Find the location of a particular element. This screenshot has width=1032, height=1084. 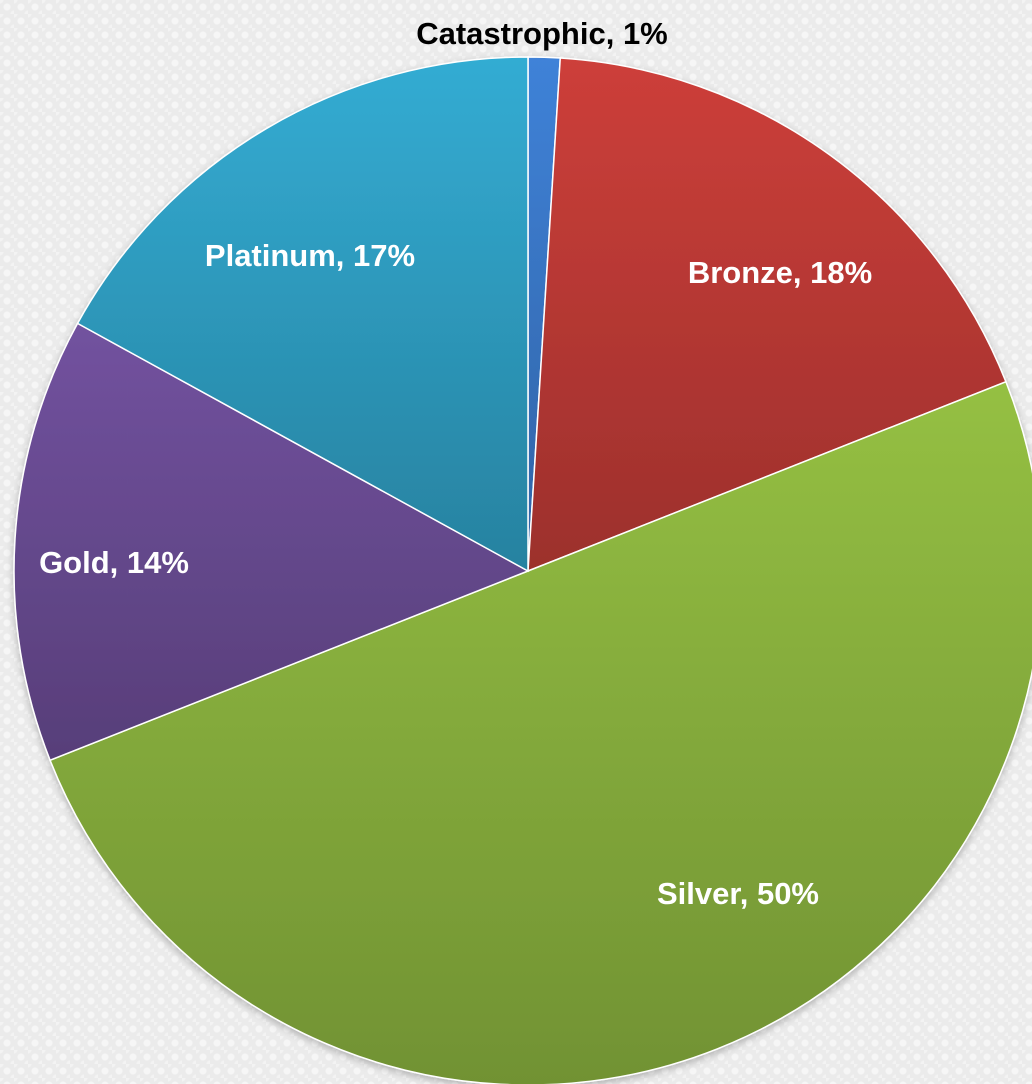

data-label-gold: Gold, 14% is located at coordinates (114, 562).